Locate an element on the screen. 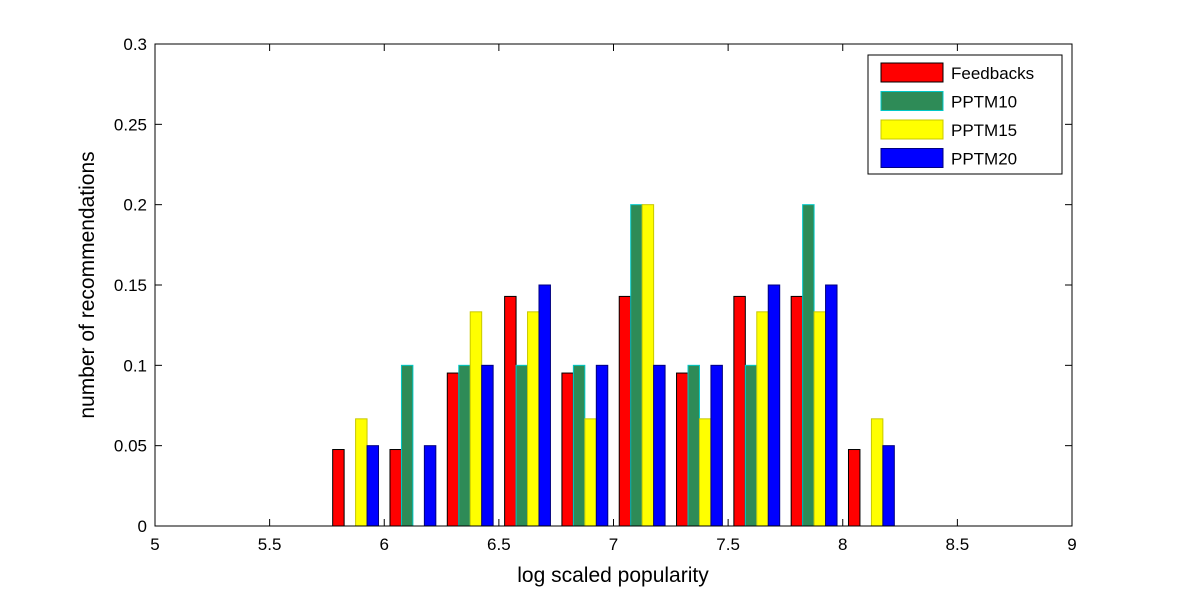 The height and width of the screenshot is (591, 1183). legend: Feedbacks PPTM10 PPTM15 PPTM20 is located at coordinates (965, 114).